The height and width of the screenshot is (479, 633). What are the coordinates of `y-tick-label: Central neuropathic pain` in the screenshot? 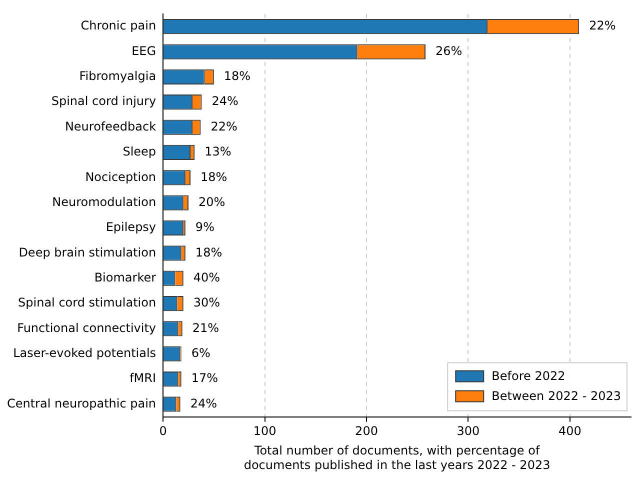 It's located at (81, 403).